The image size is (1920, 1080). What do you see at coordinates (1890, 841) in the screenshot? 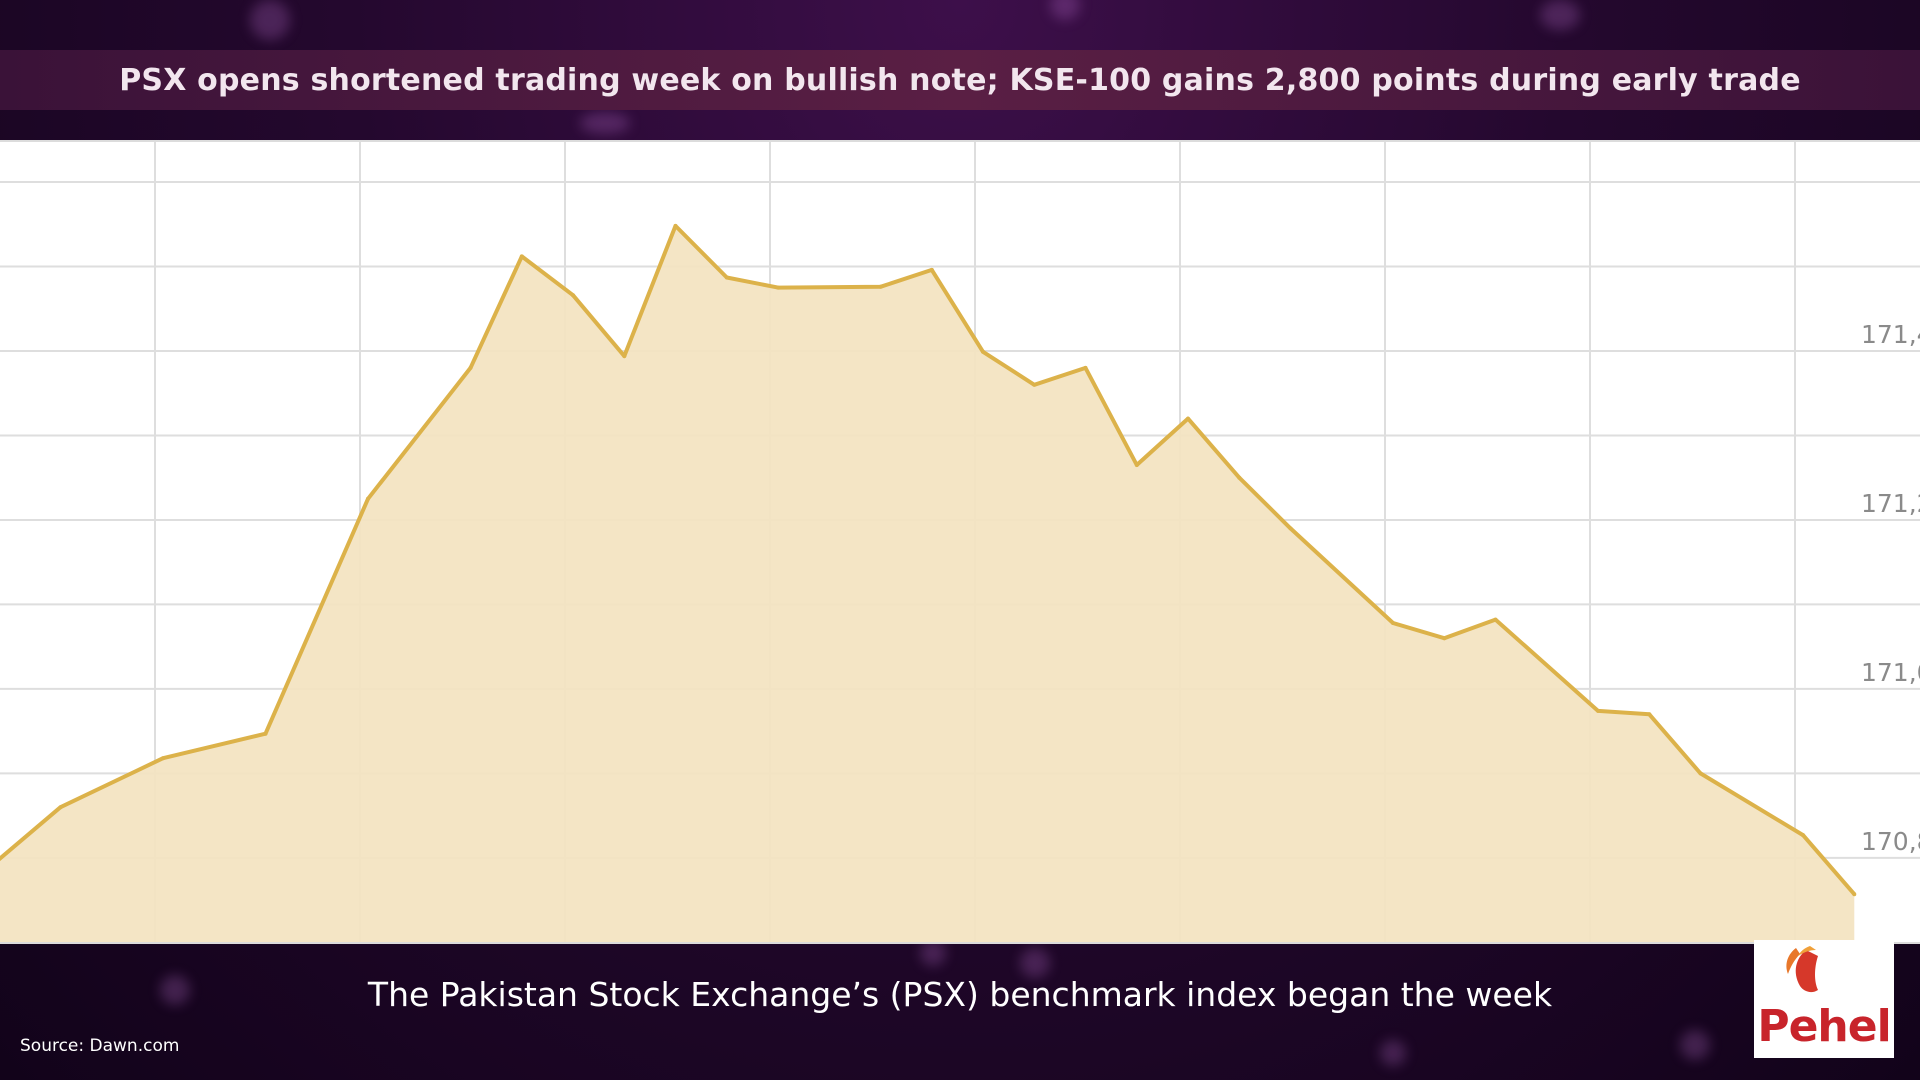
I see `y-tick-label: 170,8` at bounding box center [1890, 841].